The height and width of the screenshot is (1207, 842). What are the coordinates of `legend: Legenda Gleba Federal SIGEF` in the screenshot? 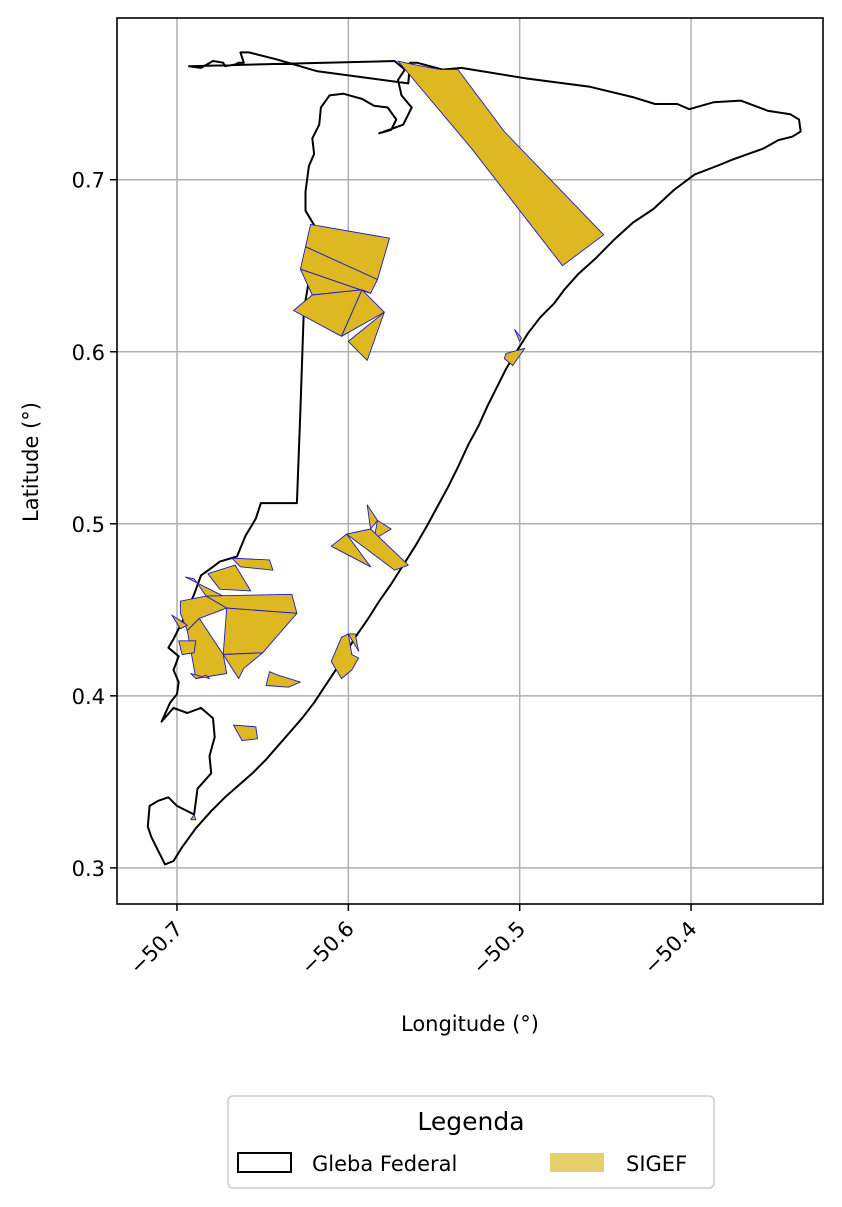 It's located at (471, 1142).